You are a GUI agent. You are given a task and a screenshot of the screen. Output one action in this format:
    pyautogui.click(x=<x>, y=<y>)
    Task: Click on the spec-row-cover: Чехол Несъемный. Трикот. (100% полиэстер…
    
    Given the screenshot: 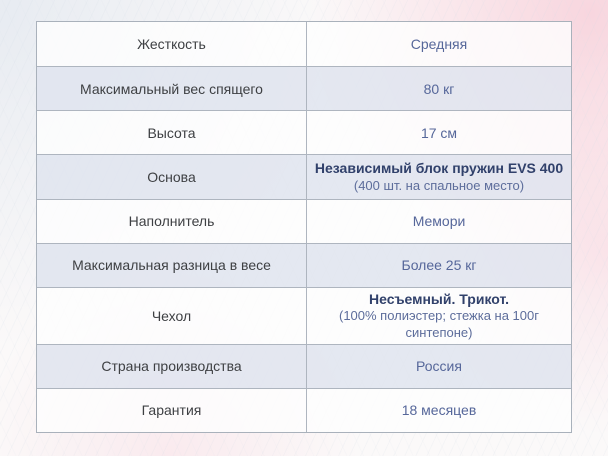 What is the action you would take?
    pyautogui.click(x=304, y=315)
    